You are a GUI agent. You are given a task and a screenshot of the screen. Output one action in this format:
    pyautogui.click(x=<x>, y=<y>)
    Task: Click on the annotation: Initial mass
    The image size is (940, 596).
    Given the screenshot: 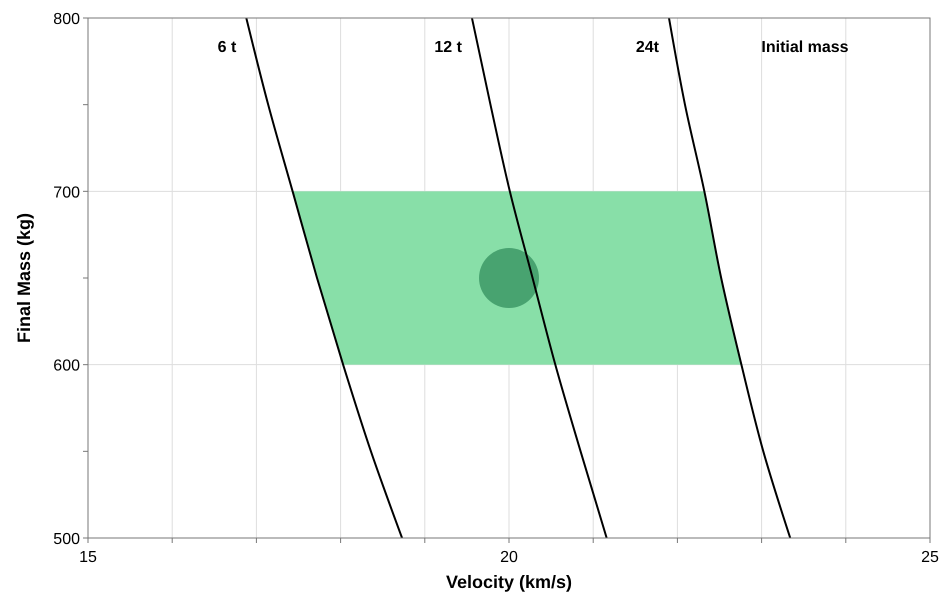 What is the action you would take?
    pyautogui.click(x=805, y=47)
    